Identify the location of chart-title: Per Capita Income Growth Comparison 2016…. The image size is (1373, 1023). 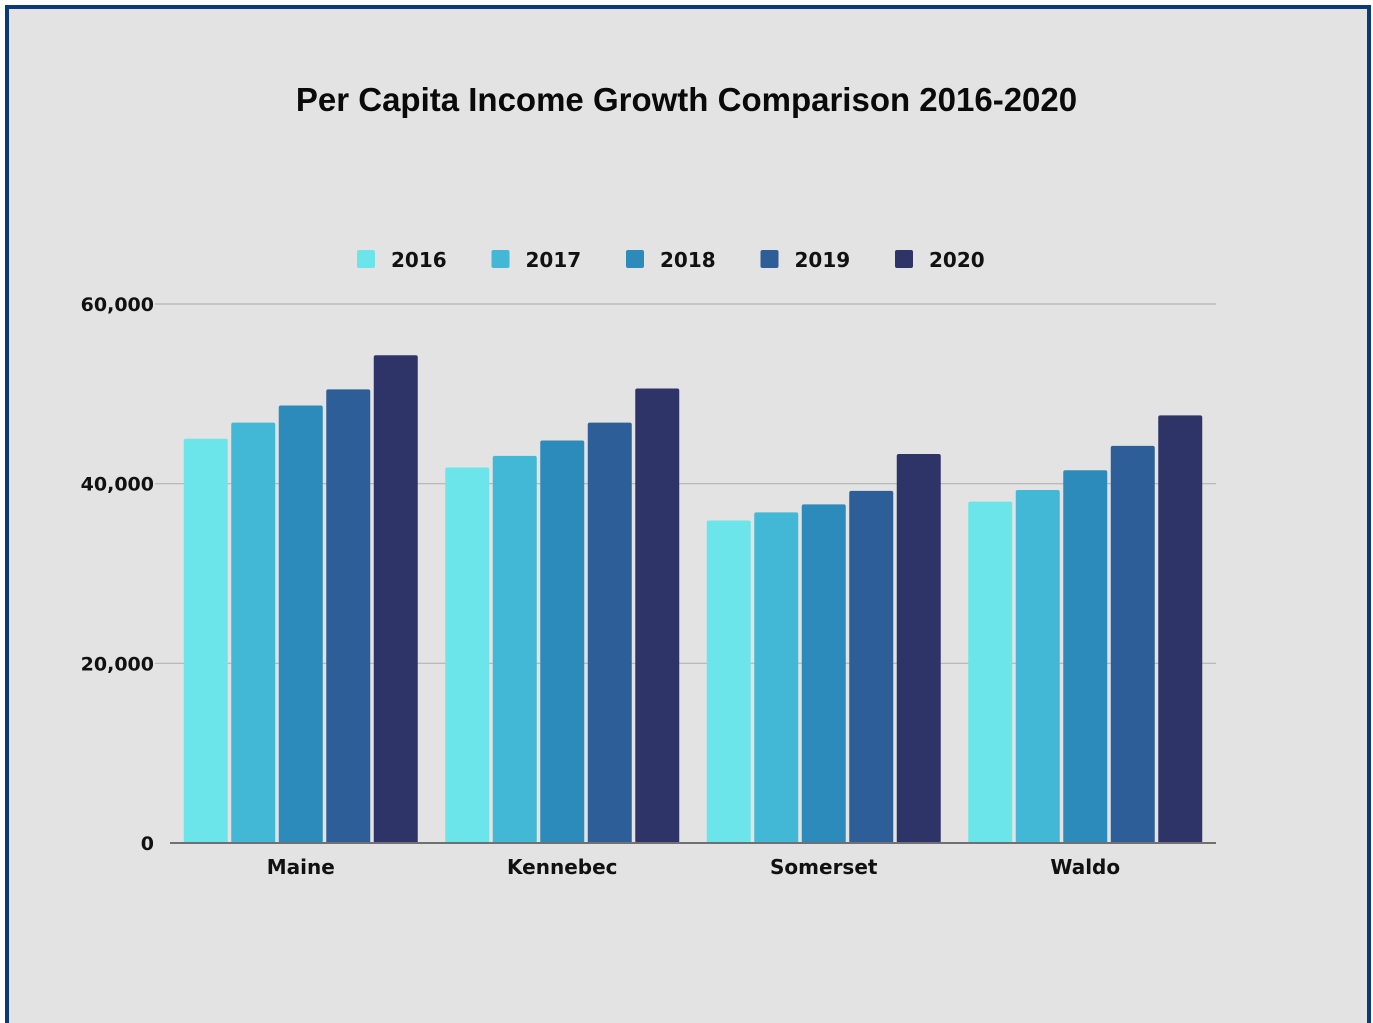
(686, 99).